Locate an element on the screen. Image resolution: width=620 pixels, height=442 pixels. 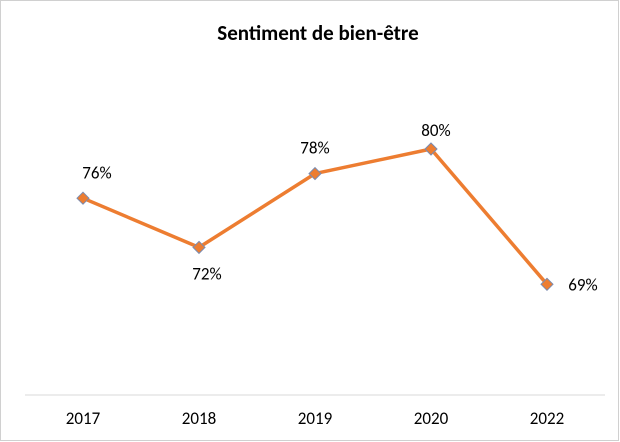
data-label: 76% is located at coordinates (96, 172).